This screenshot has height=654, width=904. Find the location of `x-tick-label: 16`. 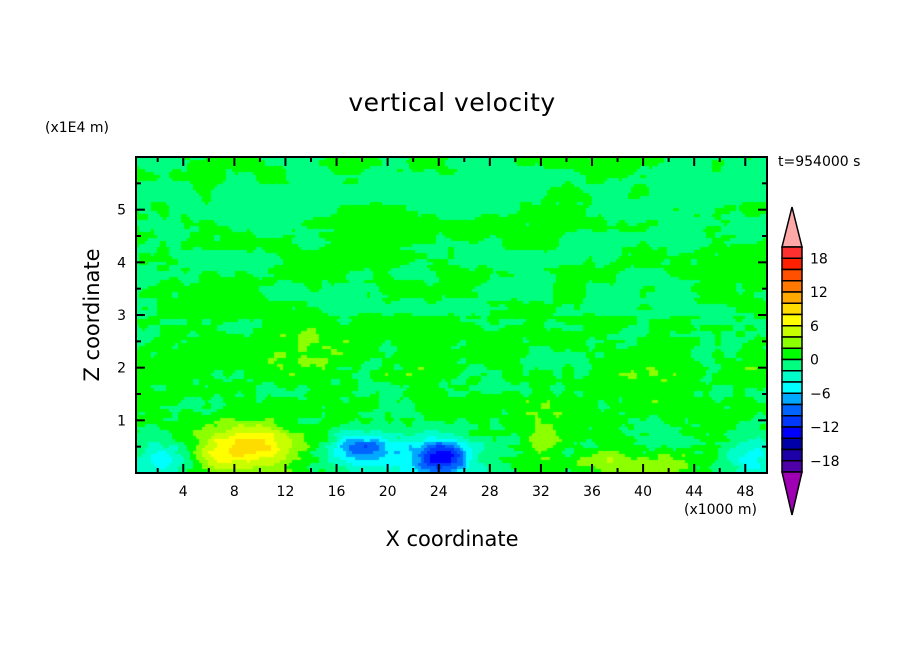

x-tick-label: 16 is located at coordinates (337, 492).